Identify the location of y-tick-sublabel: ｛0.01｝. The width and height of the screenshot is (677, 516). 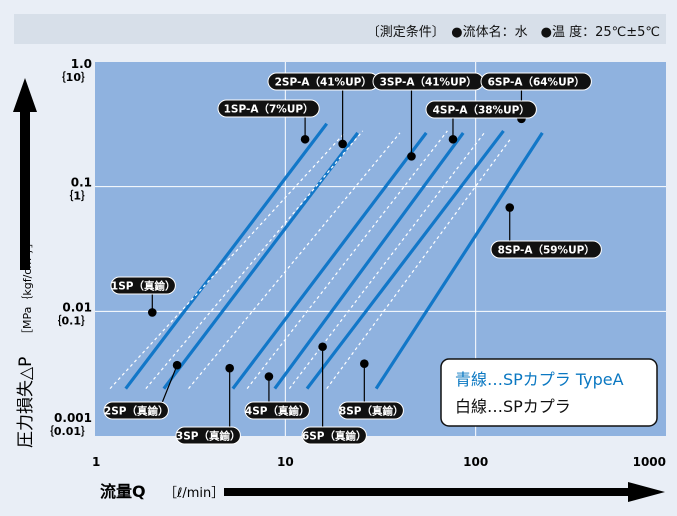
(67, 431).